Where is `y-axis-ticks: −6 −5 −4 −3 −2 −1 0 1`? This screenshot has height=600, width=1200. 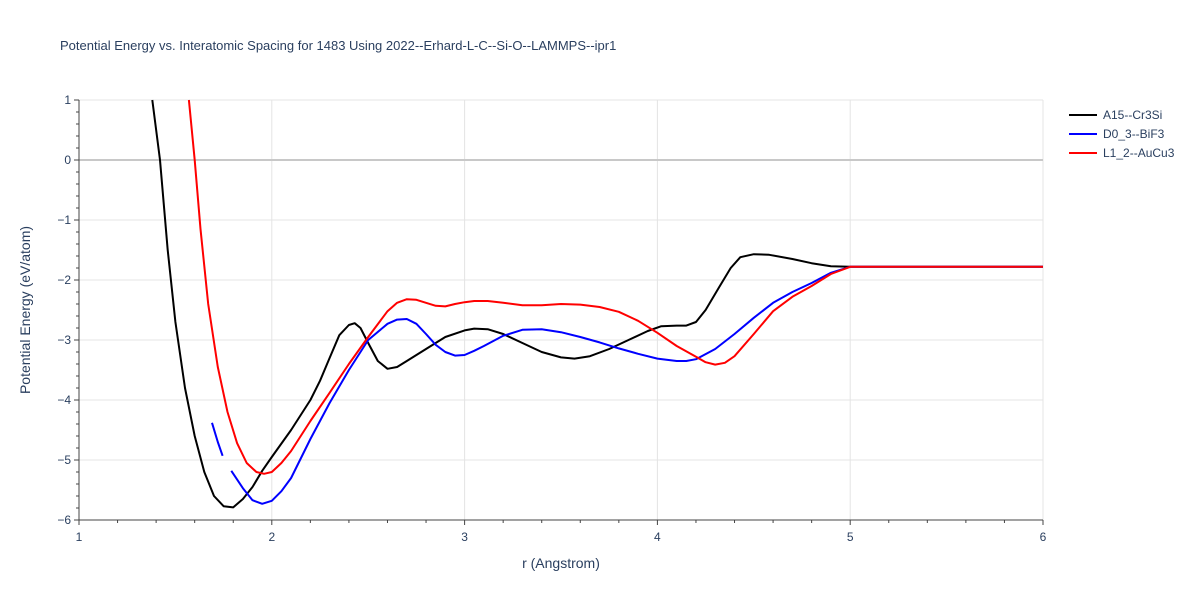
y-axis-ticks: −6 −5 −4 −3 −2 −1 0 1 is located at coordinates (68, 310).